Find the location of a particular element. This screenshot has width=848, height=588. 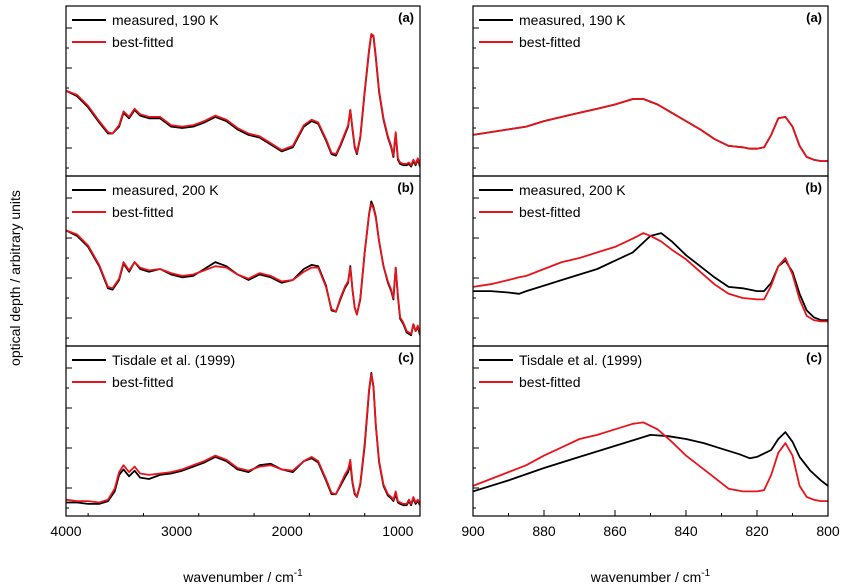

legend-label-right-a-1: best-fitted is located at coordinates (549, 42).